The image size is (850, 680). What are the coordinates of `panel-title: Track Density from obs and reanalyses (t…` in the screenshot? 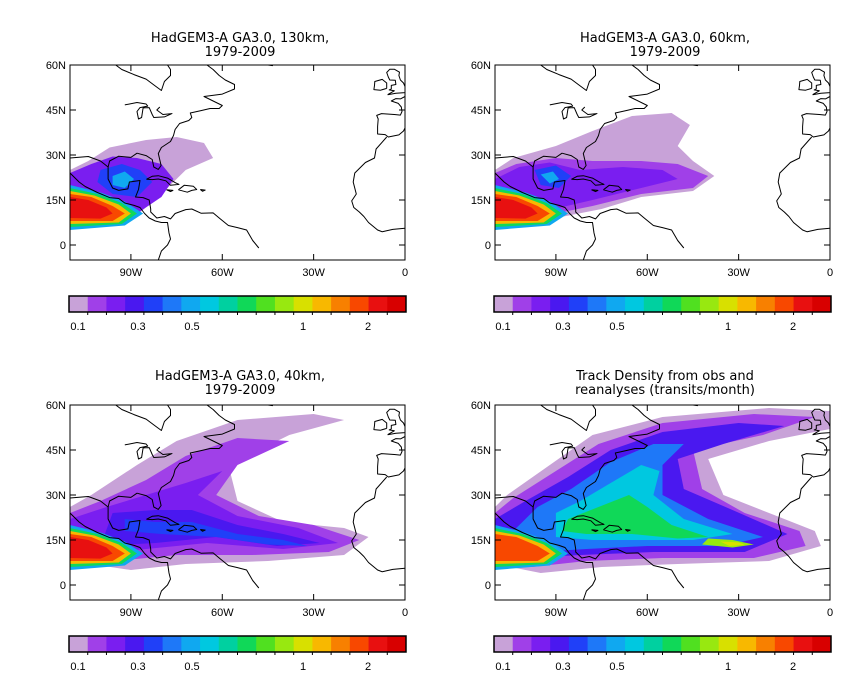 It's located at (665, 384).